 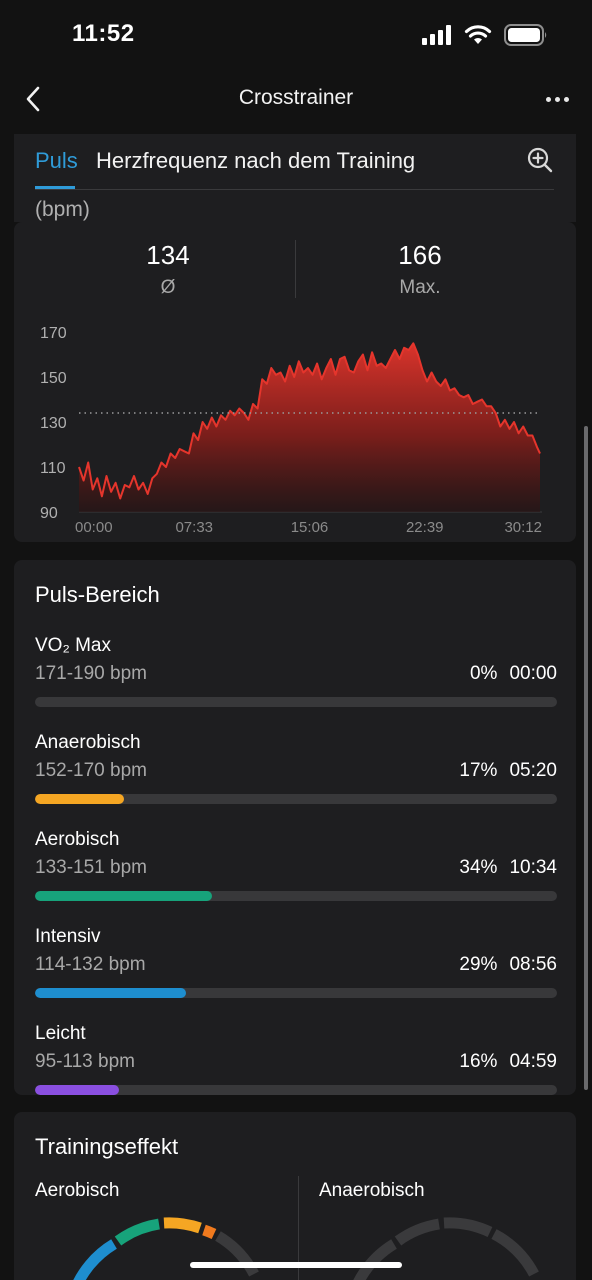 What do you see at coordinates (168, 287) in the screenshot?
I see `avg-heart-rate-label: Ø` at bounding box center [168, 287].